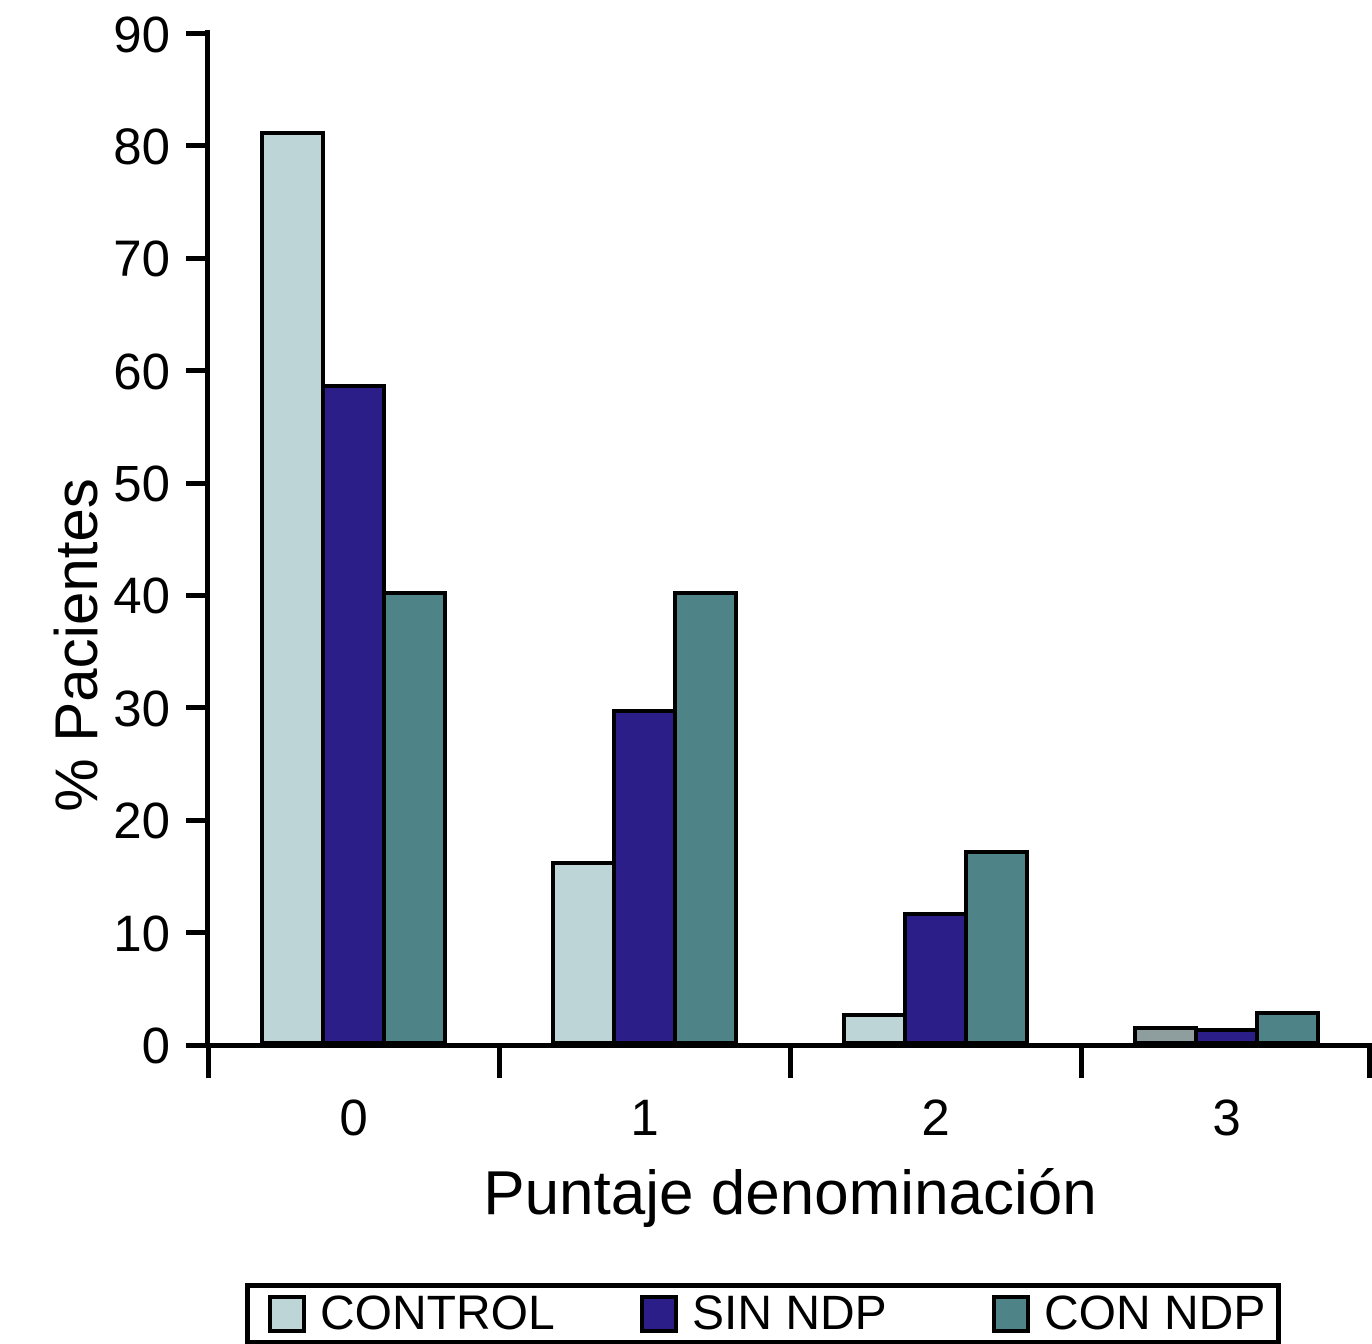  What do you see at coordinates (788, 1045) in the screenshot?
I see `x-axis-line` at bounding box center [788, 1045].